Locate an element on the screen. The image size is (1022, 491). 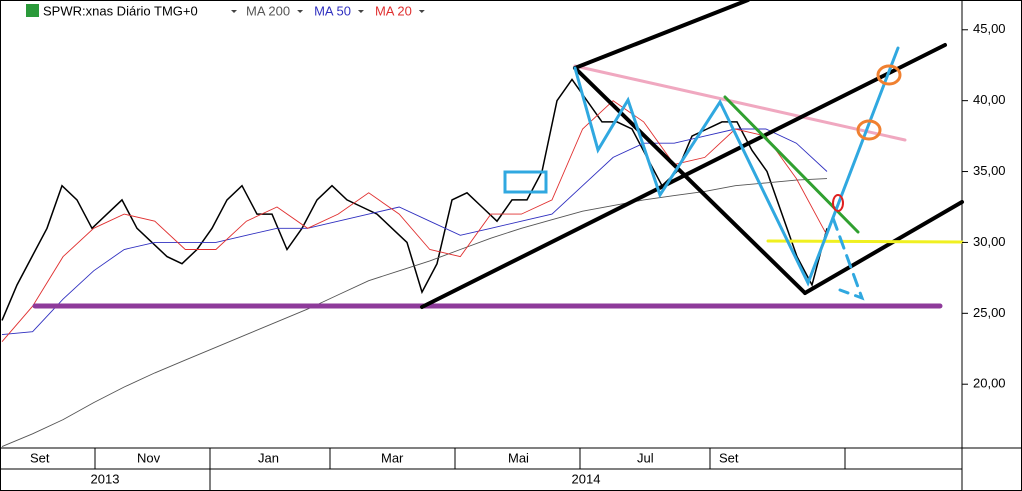
x-tick-label: Mai is located at coordinates (518, 457).